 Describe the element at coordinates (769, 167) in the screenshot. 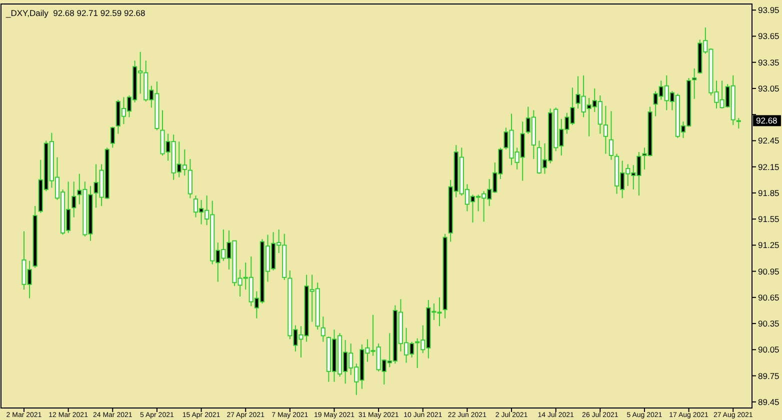

I see `y-tick-label: 92.15` at that location.